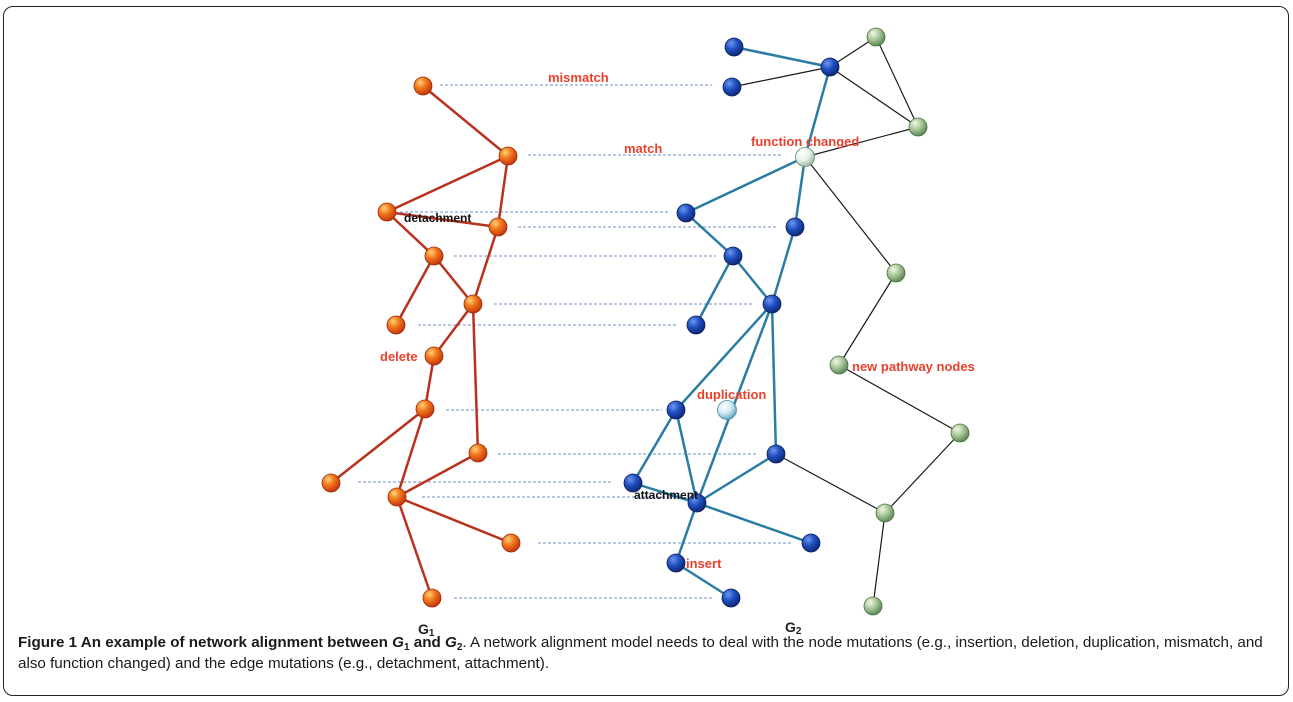 This screenshot has width=1293, height=702. I want to click on g1-nodes, so click(421, 342).